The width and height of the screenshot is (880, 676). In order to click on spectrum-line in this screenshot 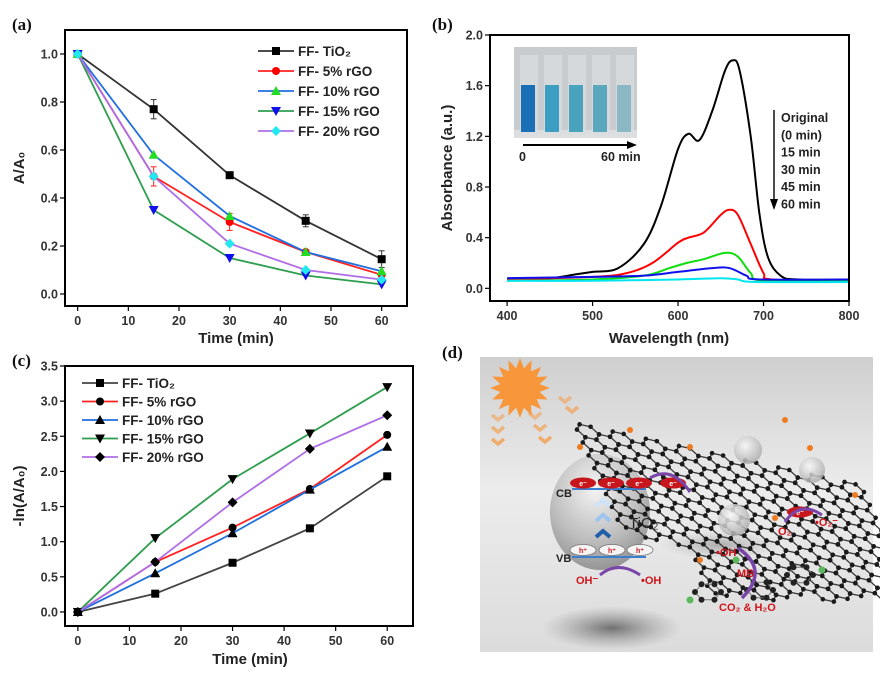, I will do `click(678, 170)`.